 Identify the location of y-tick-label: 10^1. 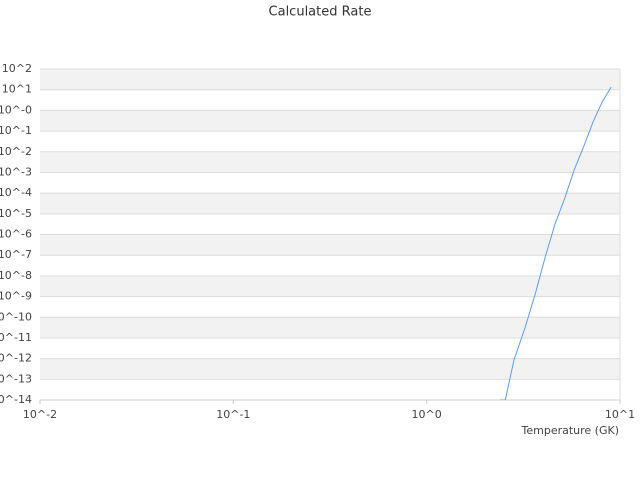
(17, 89).